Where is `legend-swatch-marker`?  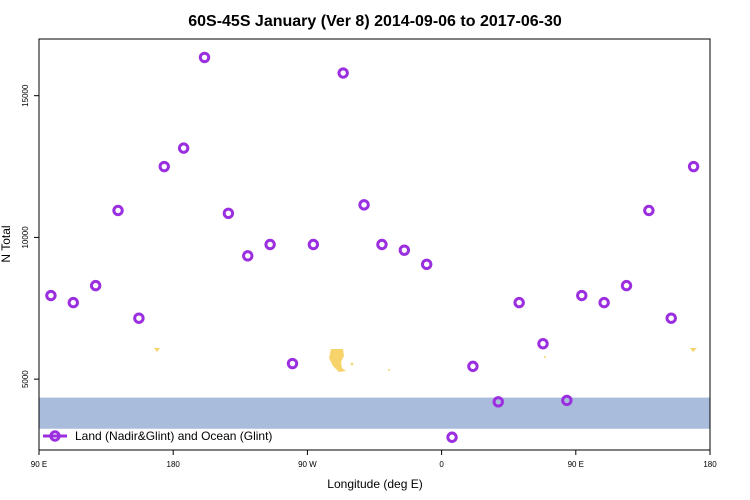 legend-swatch-marker is located at coordinates (55, 436).